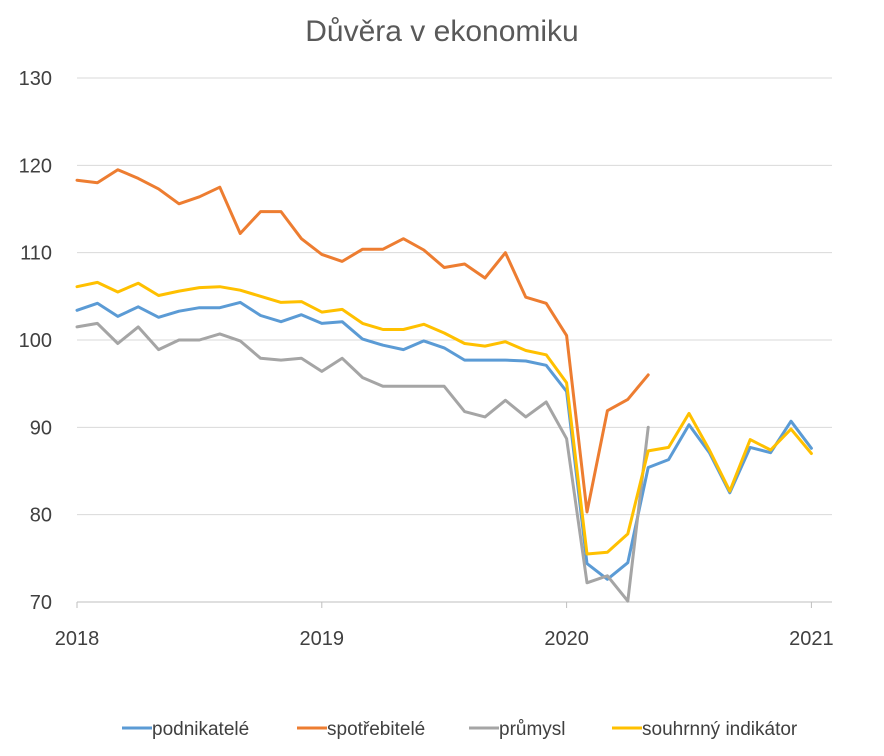 This screenshot has height=756, width=884. What do you see at coordinates (200, 729) in the screenshot?
I see `legend-label: podnikatelé` at bounding box center [200, 729].